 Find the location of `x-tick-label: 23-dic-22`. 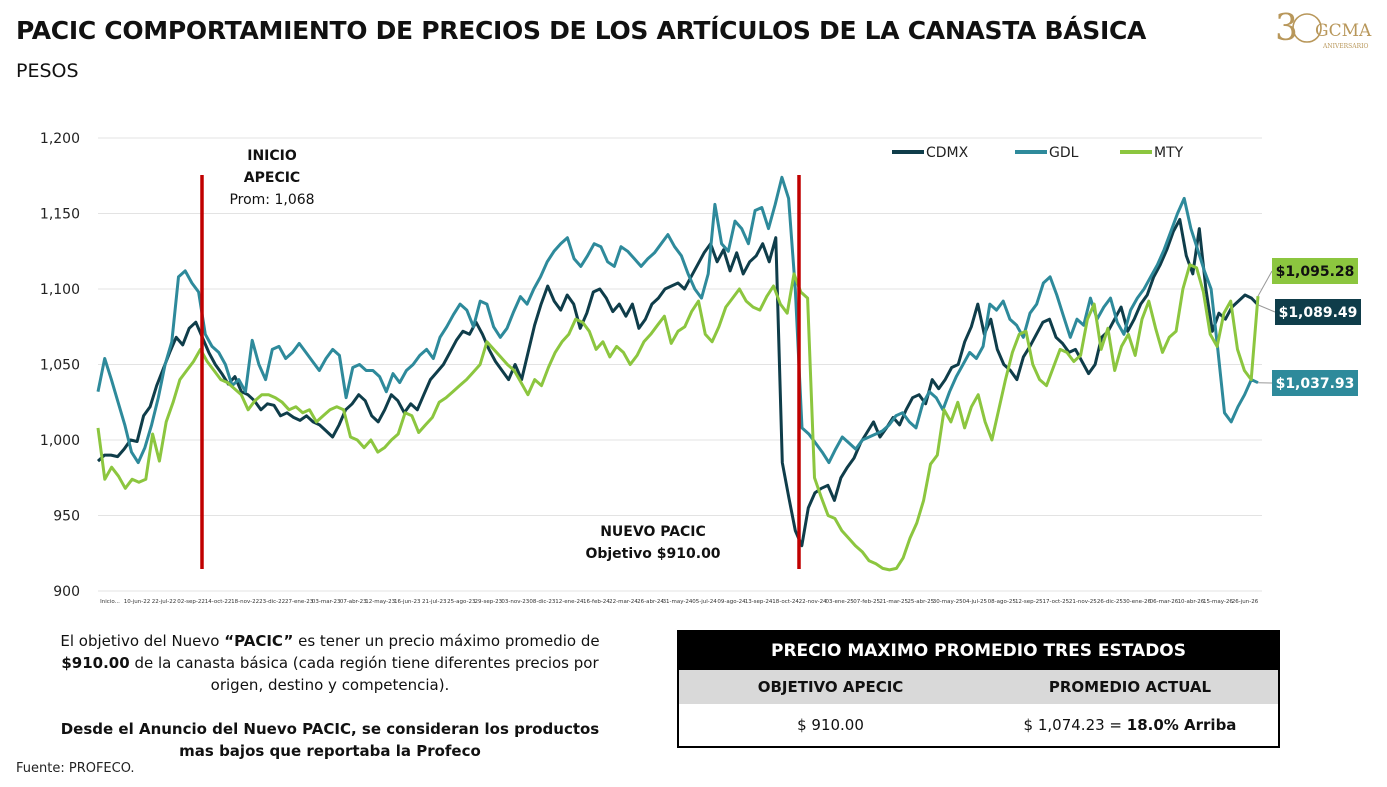

x-tick-label: 23-dic-22 is located at coordinates (272, 602).